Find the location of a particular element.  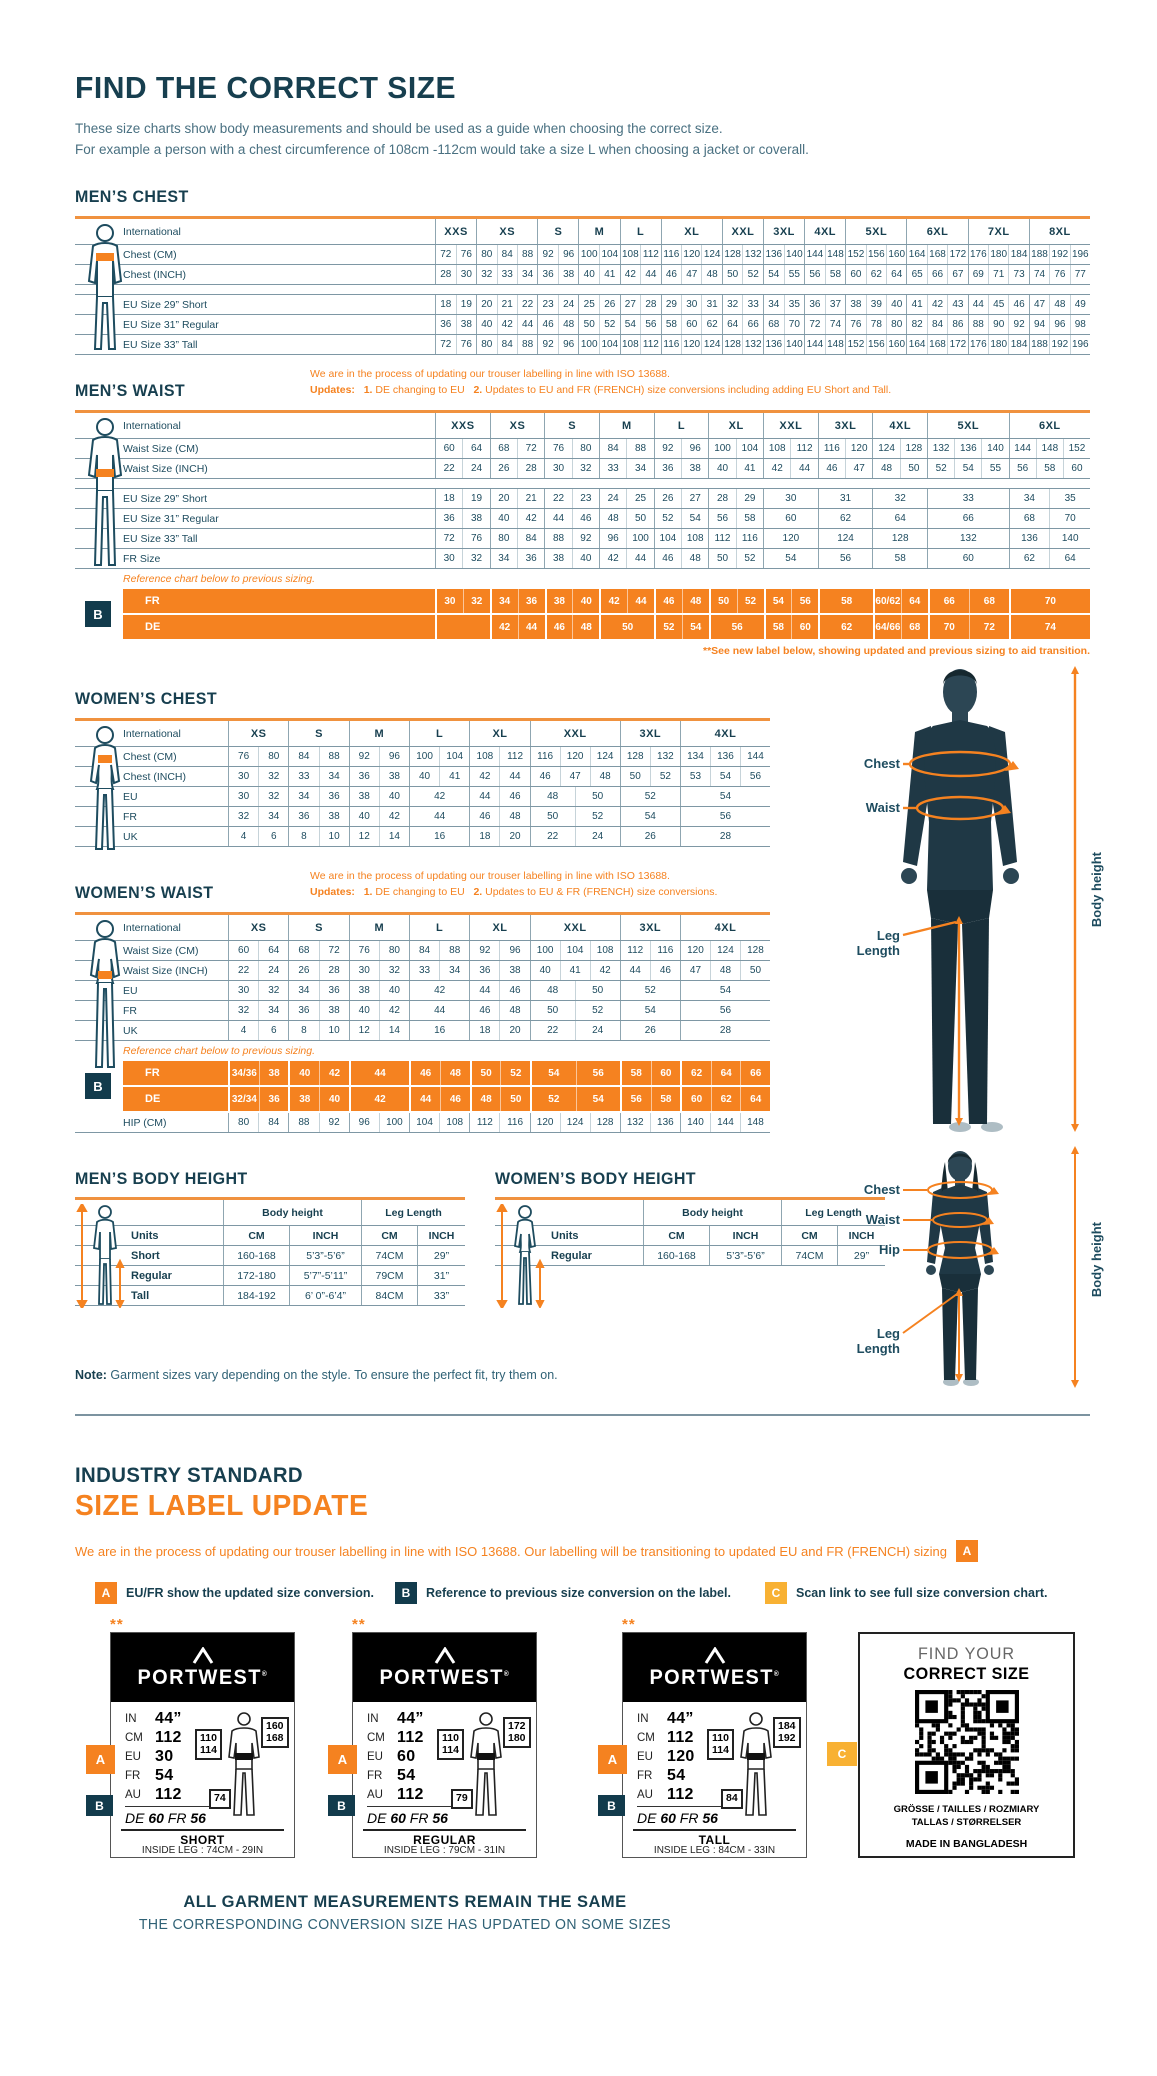

size-cell: 32 33 34 is located at coordinates (506, 274).